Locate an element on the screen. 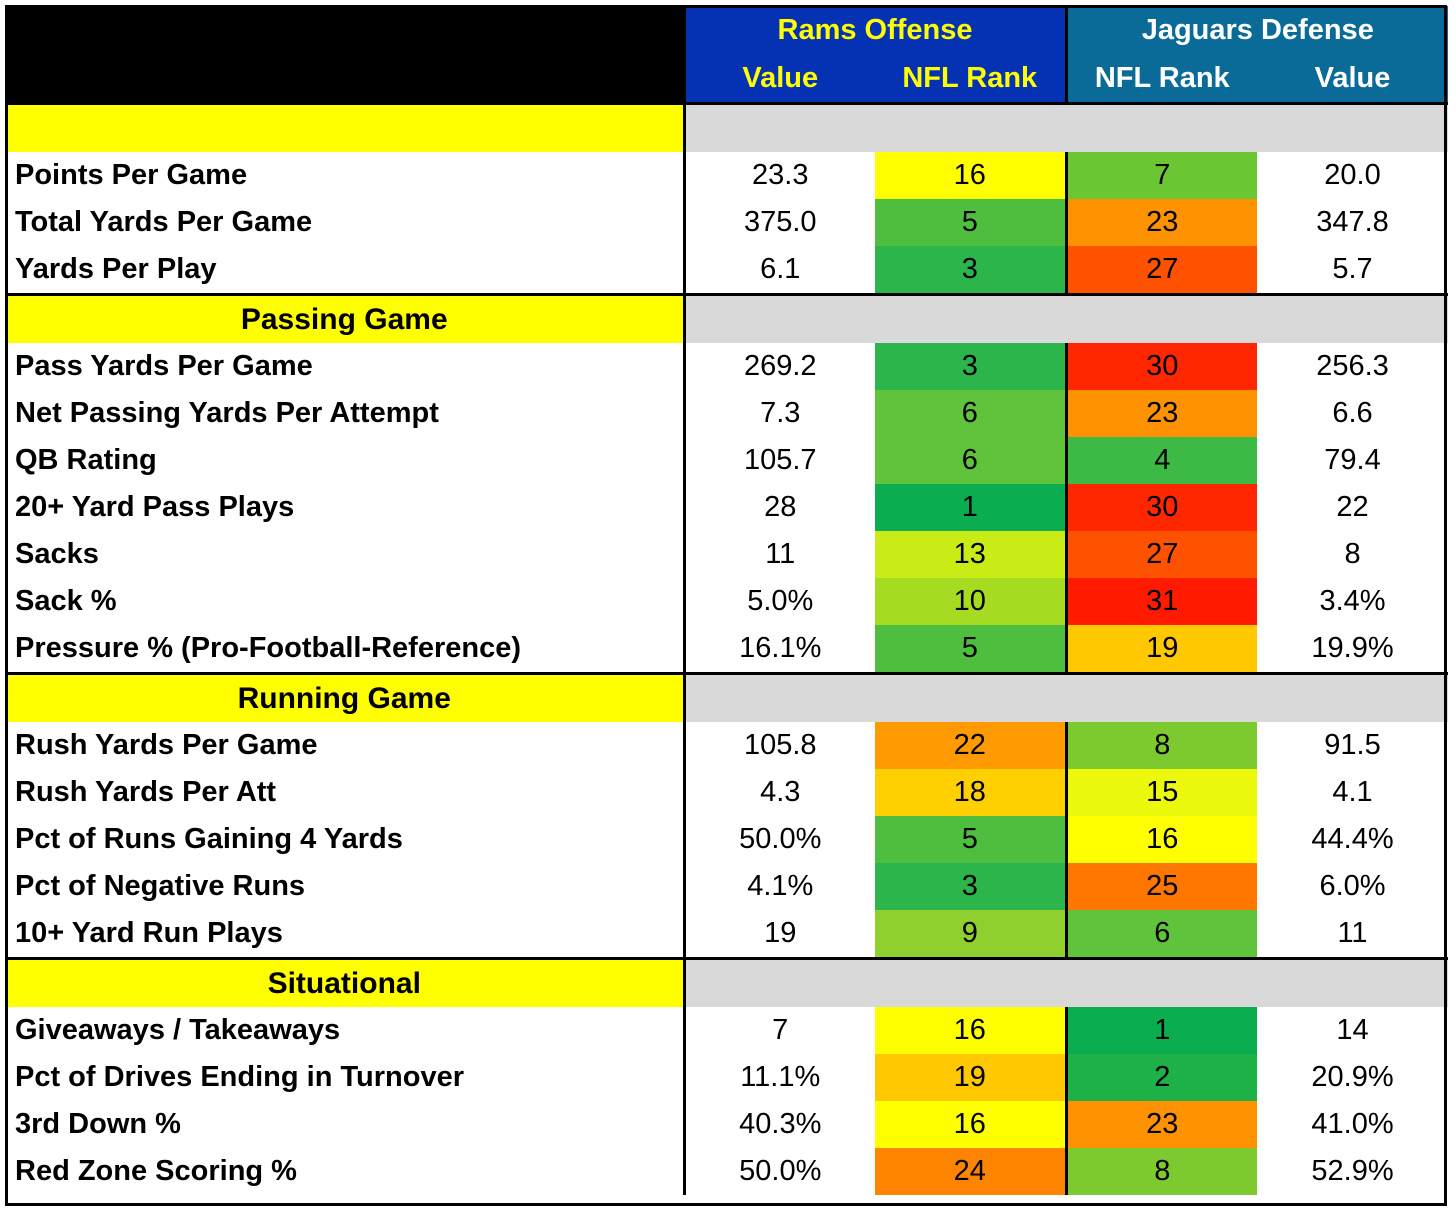 The image size is (1456, 1213). header-row-columns: Value NFL Rank NFL Rank Value is located at coordinates (727, 79).